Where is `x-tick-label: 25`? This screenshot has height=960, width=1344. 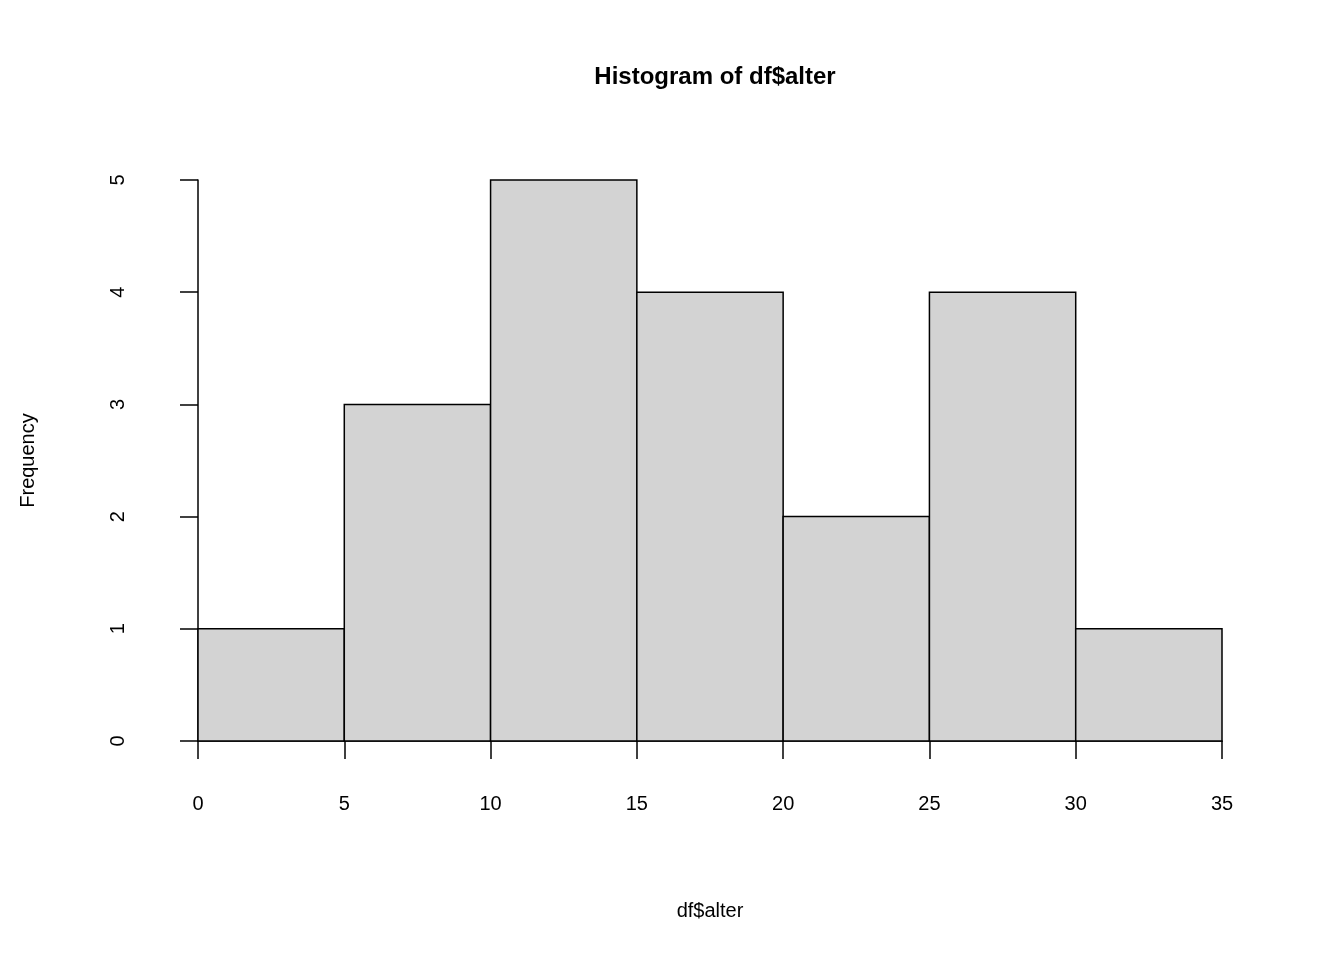
x-tick-label: 25 is located at coordinates (929, 803).